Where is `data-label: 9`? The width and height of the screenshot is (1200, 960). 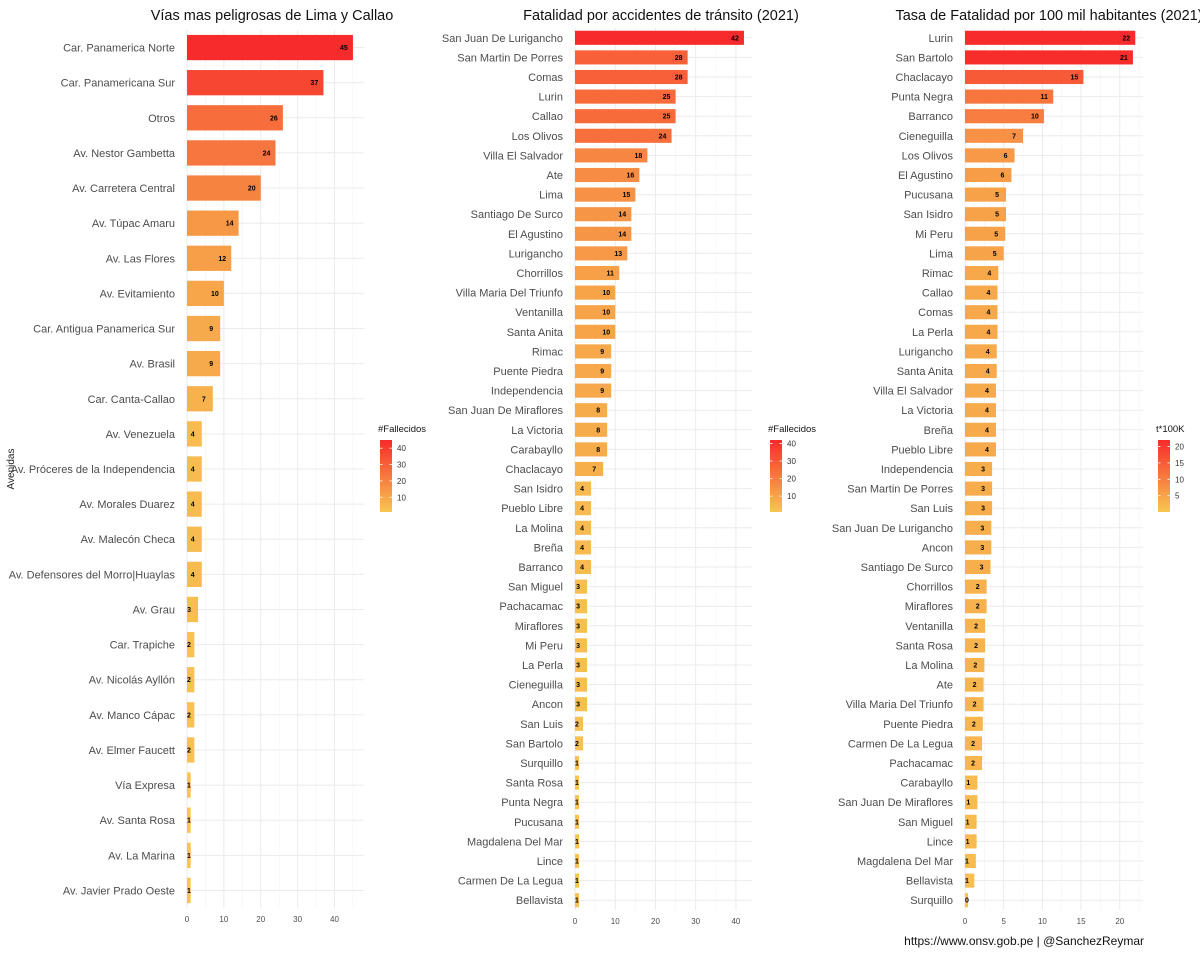
data-label: 9 is located at coordinates (602, 352).